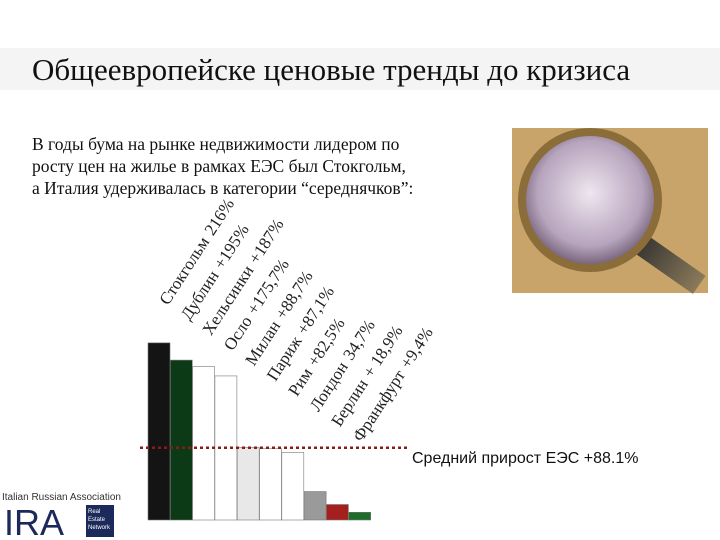 The height and width of the screenshot is (540, 720). I want to click on magnifier-image, so click(610, 211).